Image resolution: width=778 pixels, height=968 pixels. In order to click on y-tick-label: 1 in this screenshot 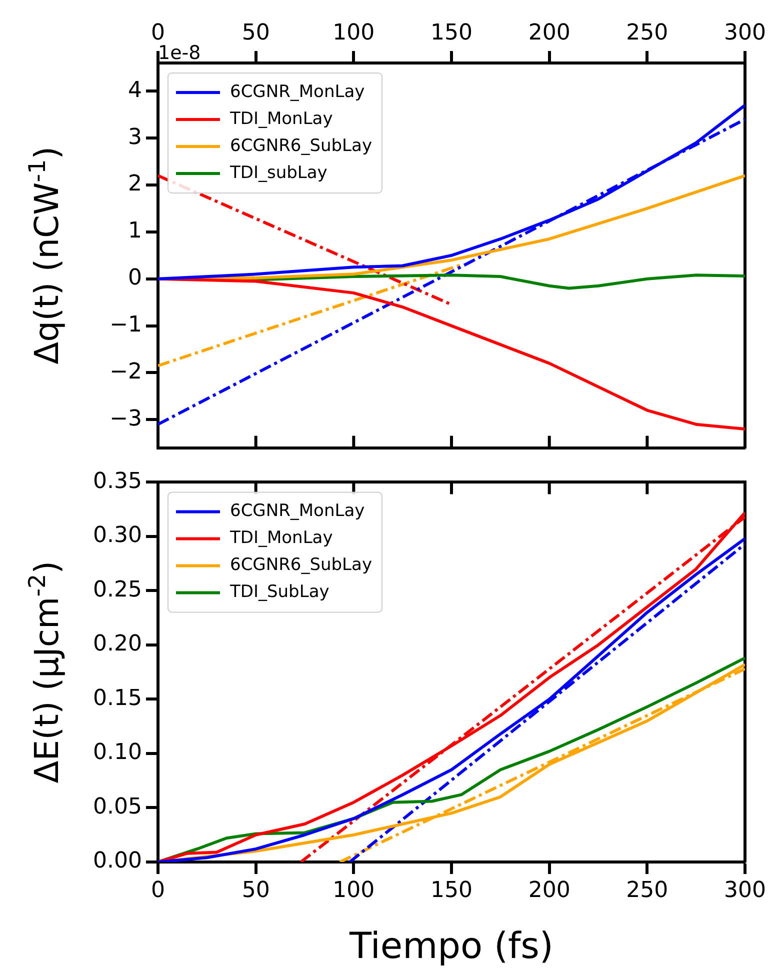, I will do `click(135, 231)`.